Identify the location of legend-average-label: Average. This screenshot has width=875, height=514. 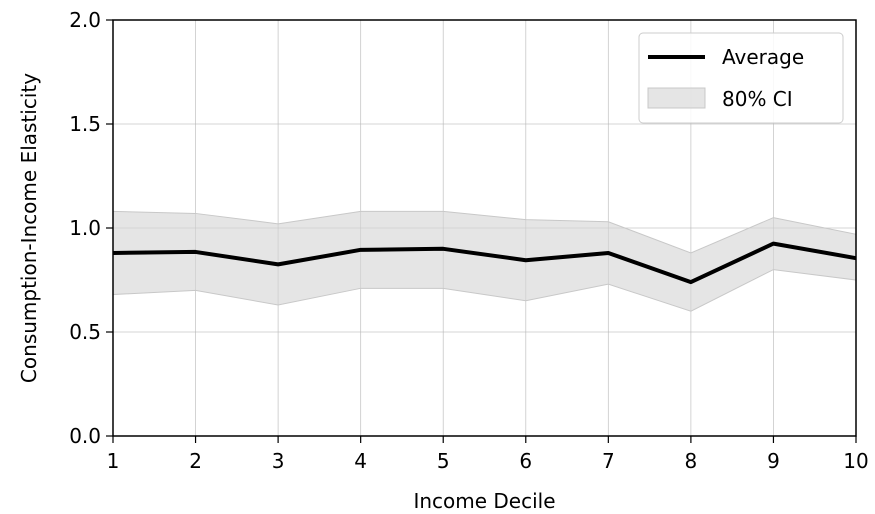
(763, 57).